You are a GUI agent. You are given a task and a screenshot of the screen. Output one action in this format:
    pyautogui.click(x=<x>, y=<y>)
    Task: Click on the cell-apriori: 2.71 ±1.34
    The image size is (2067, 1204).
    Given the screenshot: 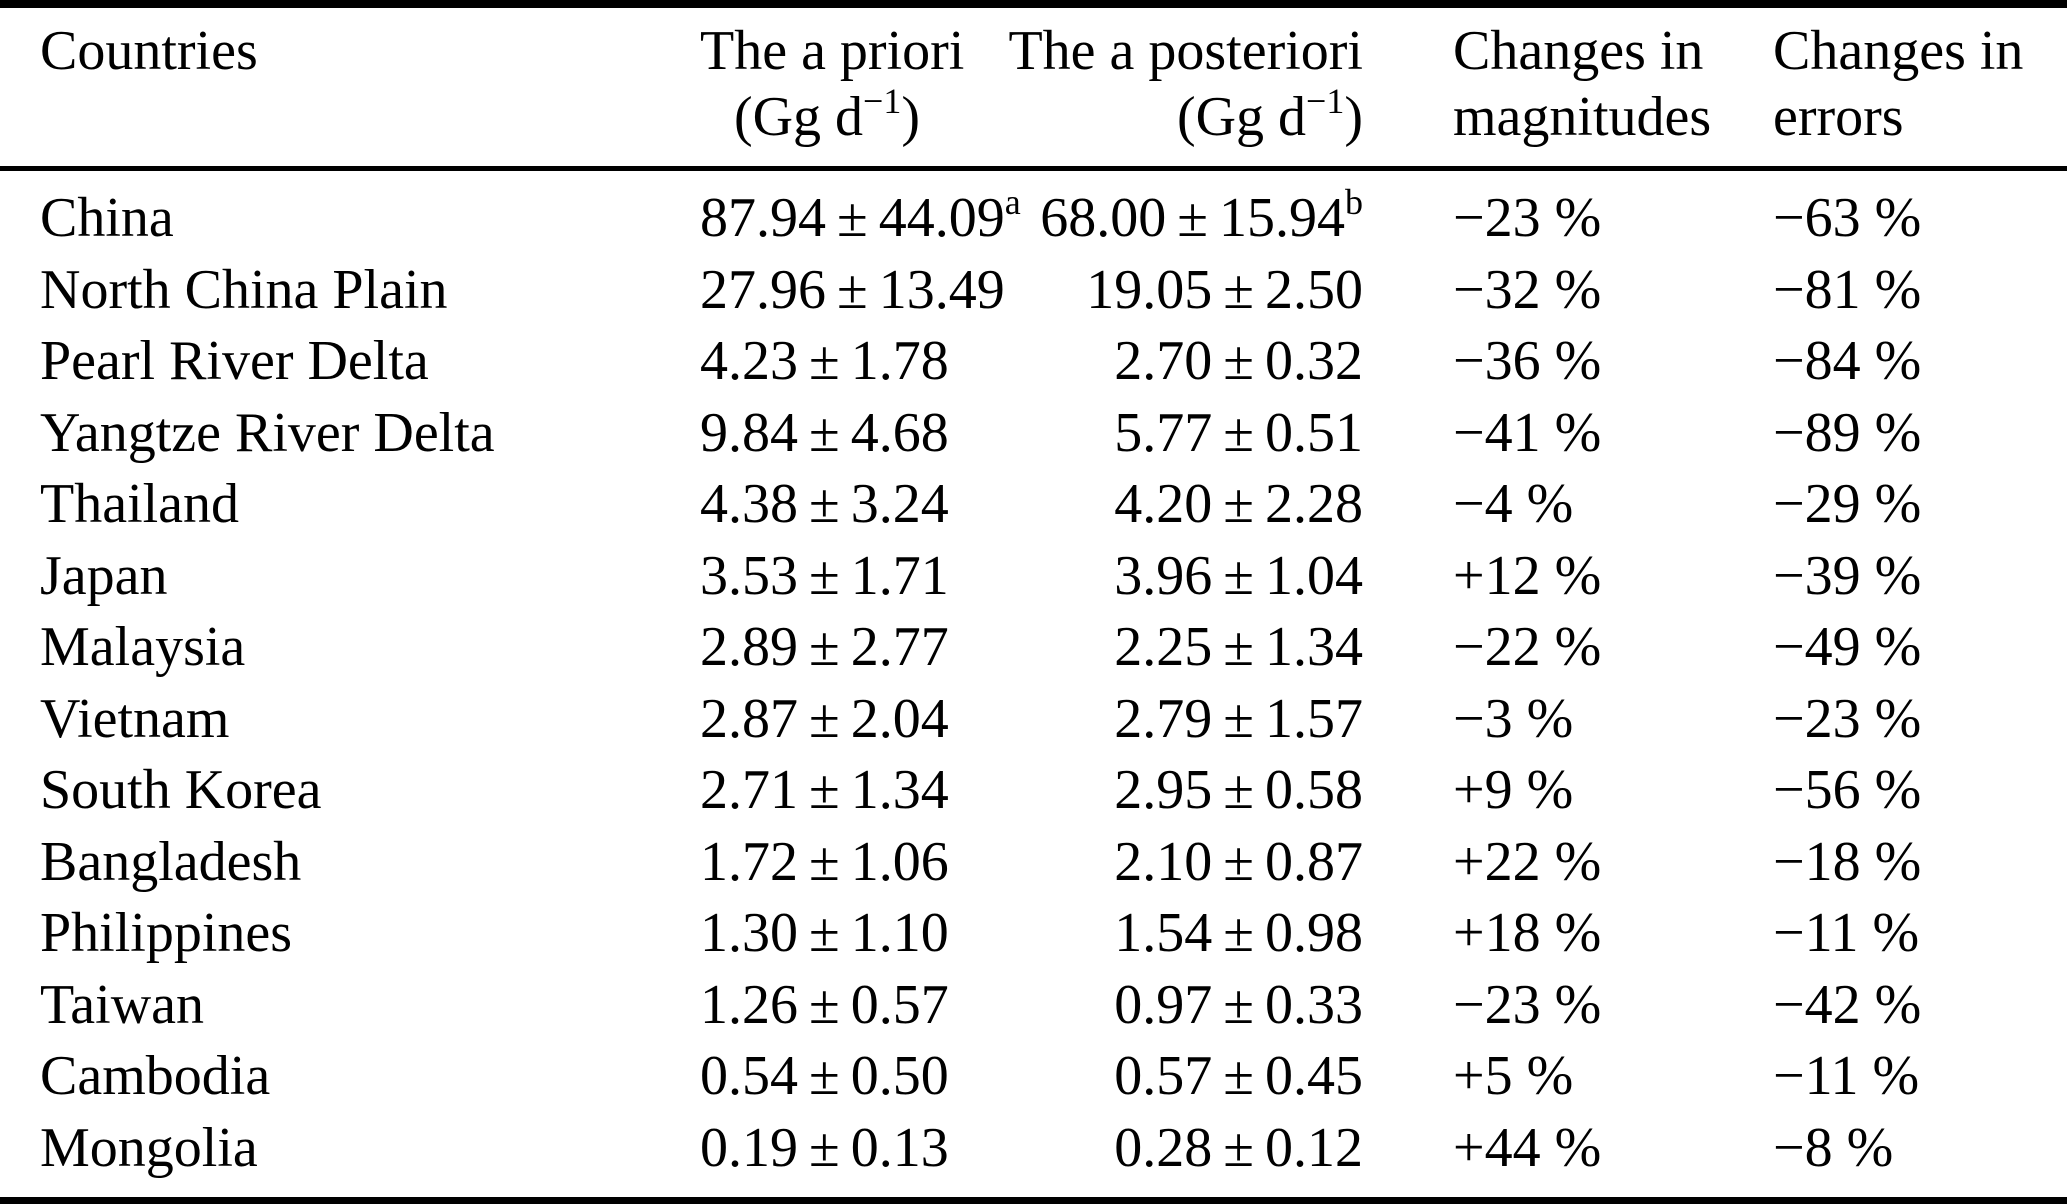 What is the action you would take?
    pyautogui.click(x=824, y=791)
    